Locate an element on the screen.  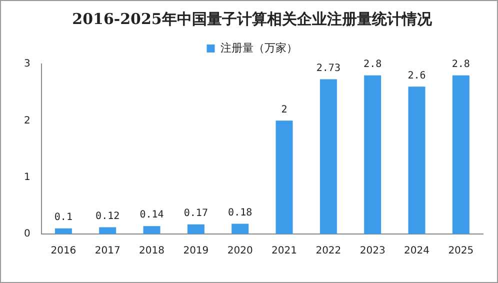
y-tick-label: 1 is located at coordinates (27, 177).